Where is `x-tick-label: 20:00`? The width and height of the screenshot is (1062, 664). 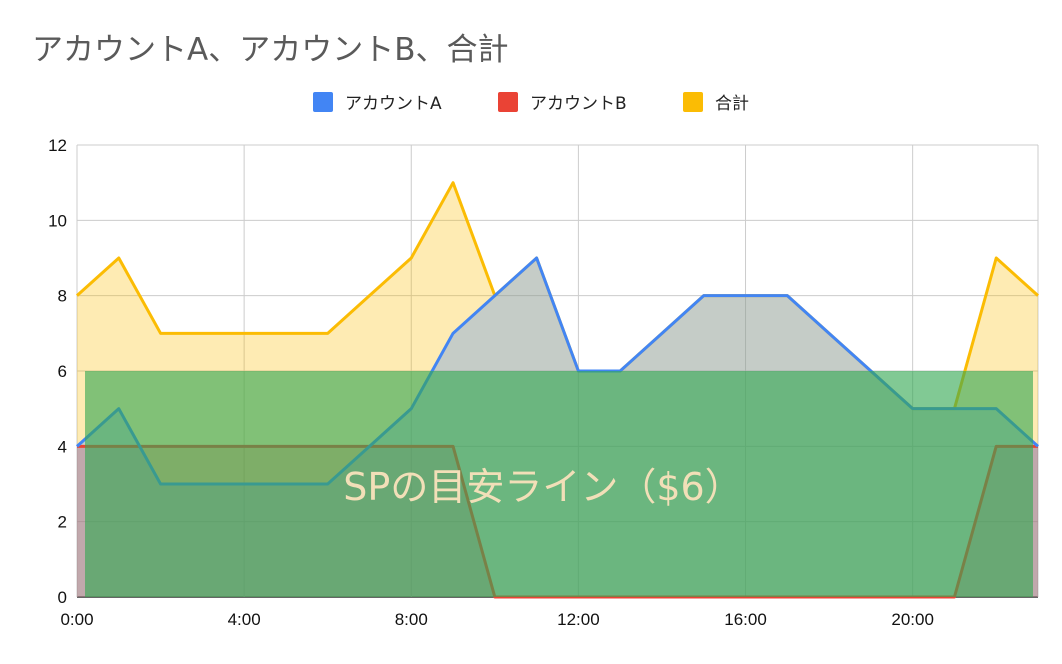
x-tick-label: 20:00 is located at coordinates (912, 619).